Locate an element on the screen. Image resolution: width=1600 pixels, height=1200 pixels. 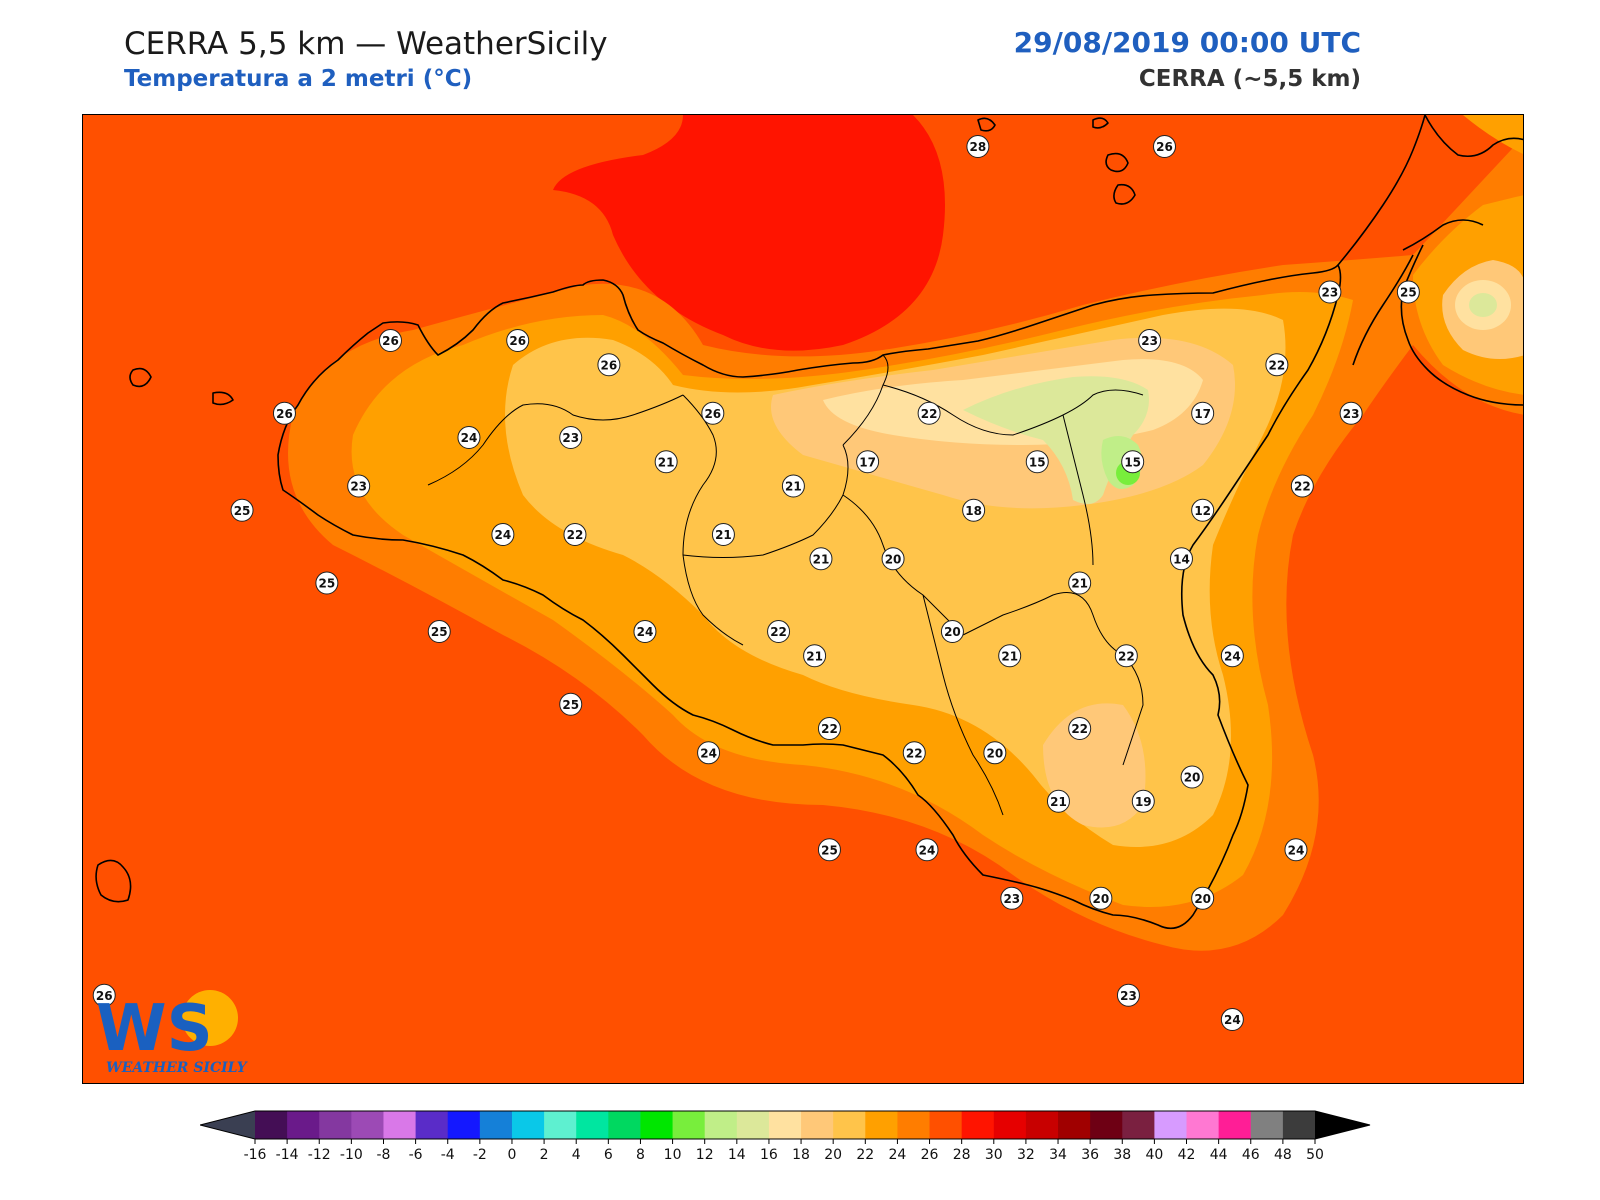
colorbar-tick-label: 12 is located at coordinates (705, 1155).